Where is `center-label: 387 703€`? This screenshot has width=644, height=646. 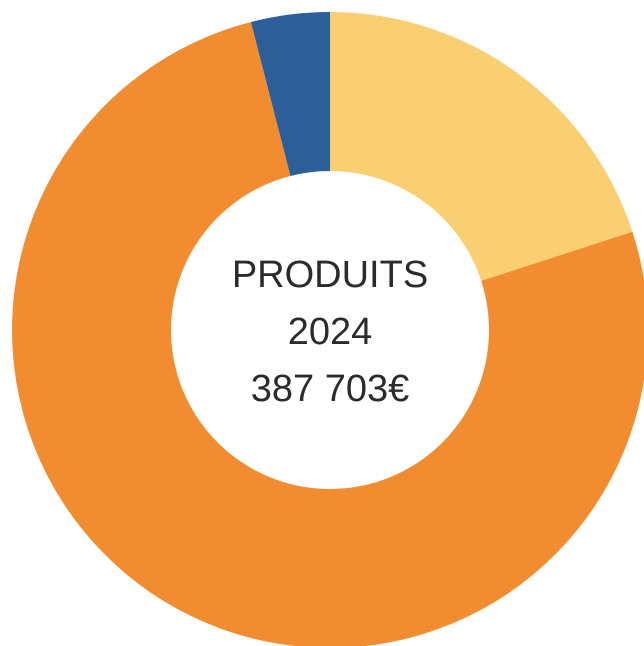 center-label: 387 703€ is located at coordinates (330, 389).